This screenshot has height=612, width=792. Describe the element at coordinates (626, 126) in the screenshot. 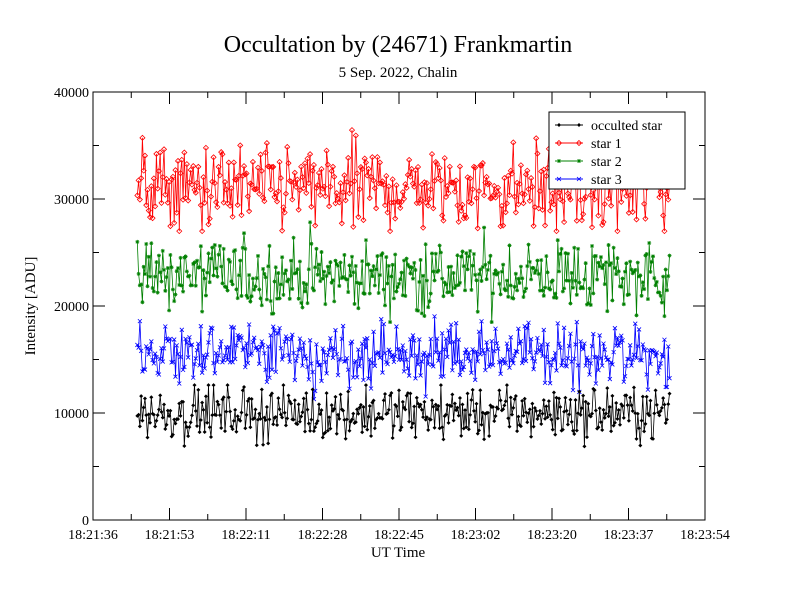

I see `legend-label: occulted star` at that location.